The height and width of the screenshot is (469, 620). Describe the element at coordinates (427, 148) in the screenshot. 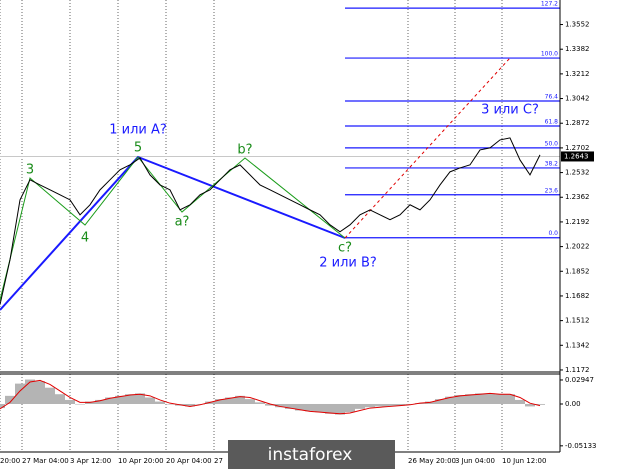

I see `target-line` at that location.